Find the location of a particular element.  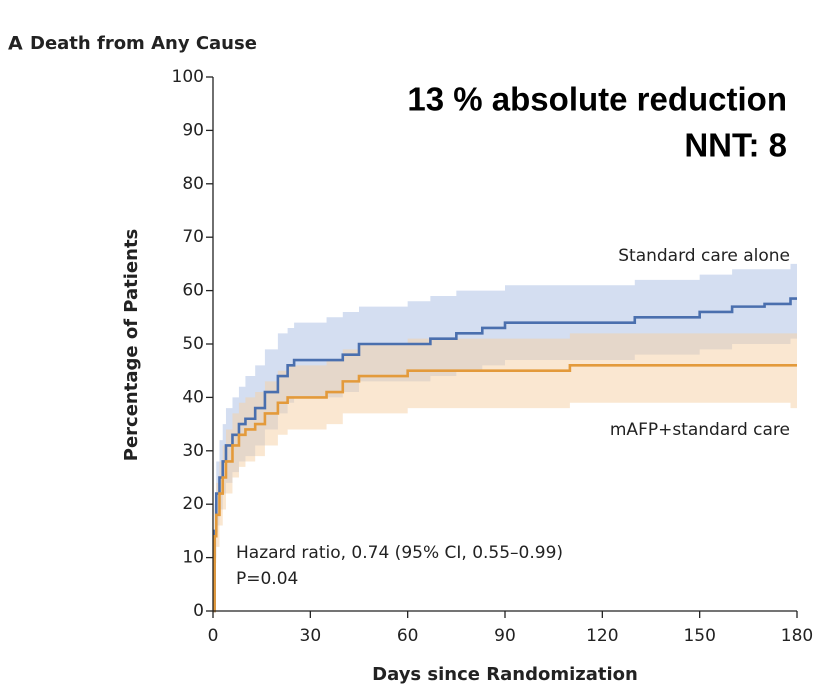

y-tick-label: 90 is located at coordinates (193, 130).